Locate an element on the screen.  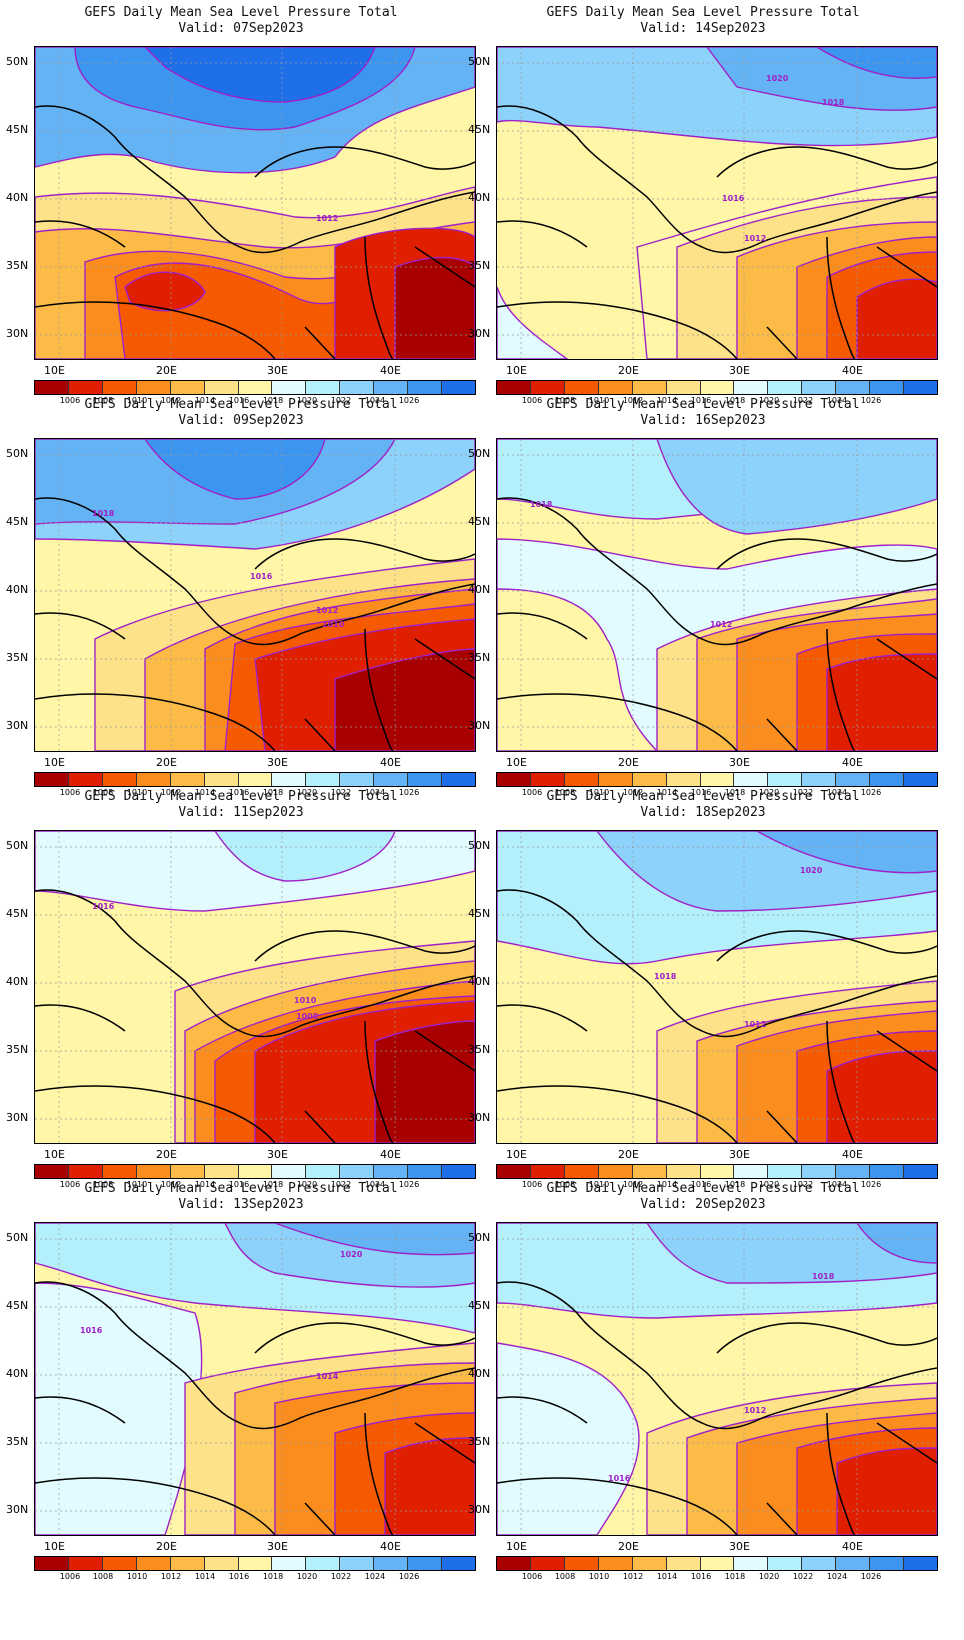
panel-valid-date: Valid: 14Sep2023 is located at coordinates (703, 28).